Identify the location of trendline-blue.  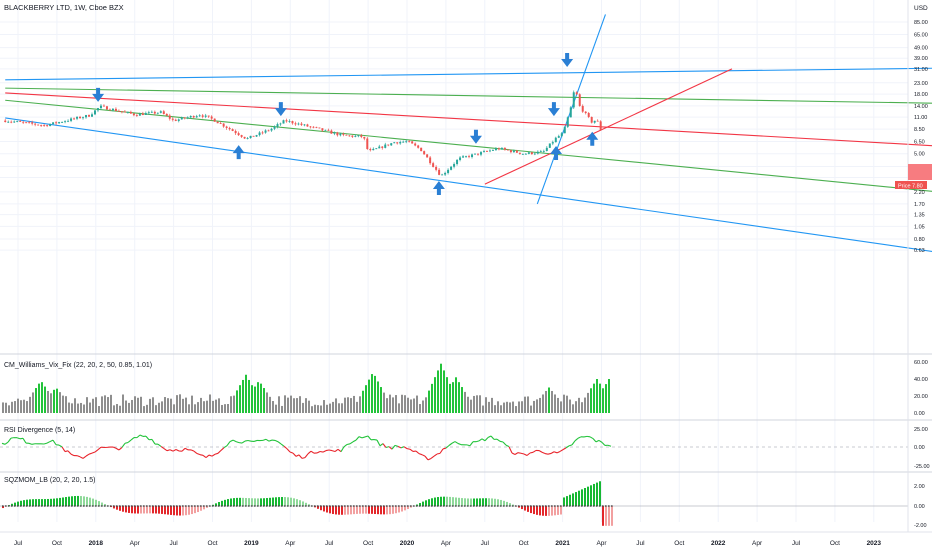
(468, 74).